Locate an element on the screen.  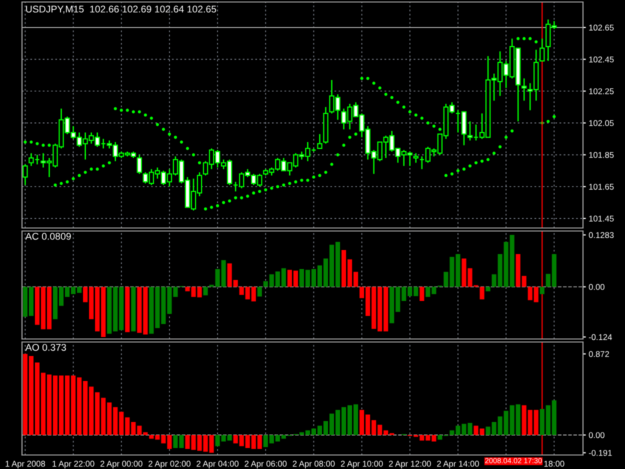
y-tick-label: 0.872 is located at coordinates (598, 354).